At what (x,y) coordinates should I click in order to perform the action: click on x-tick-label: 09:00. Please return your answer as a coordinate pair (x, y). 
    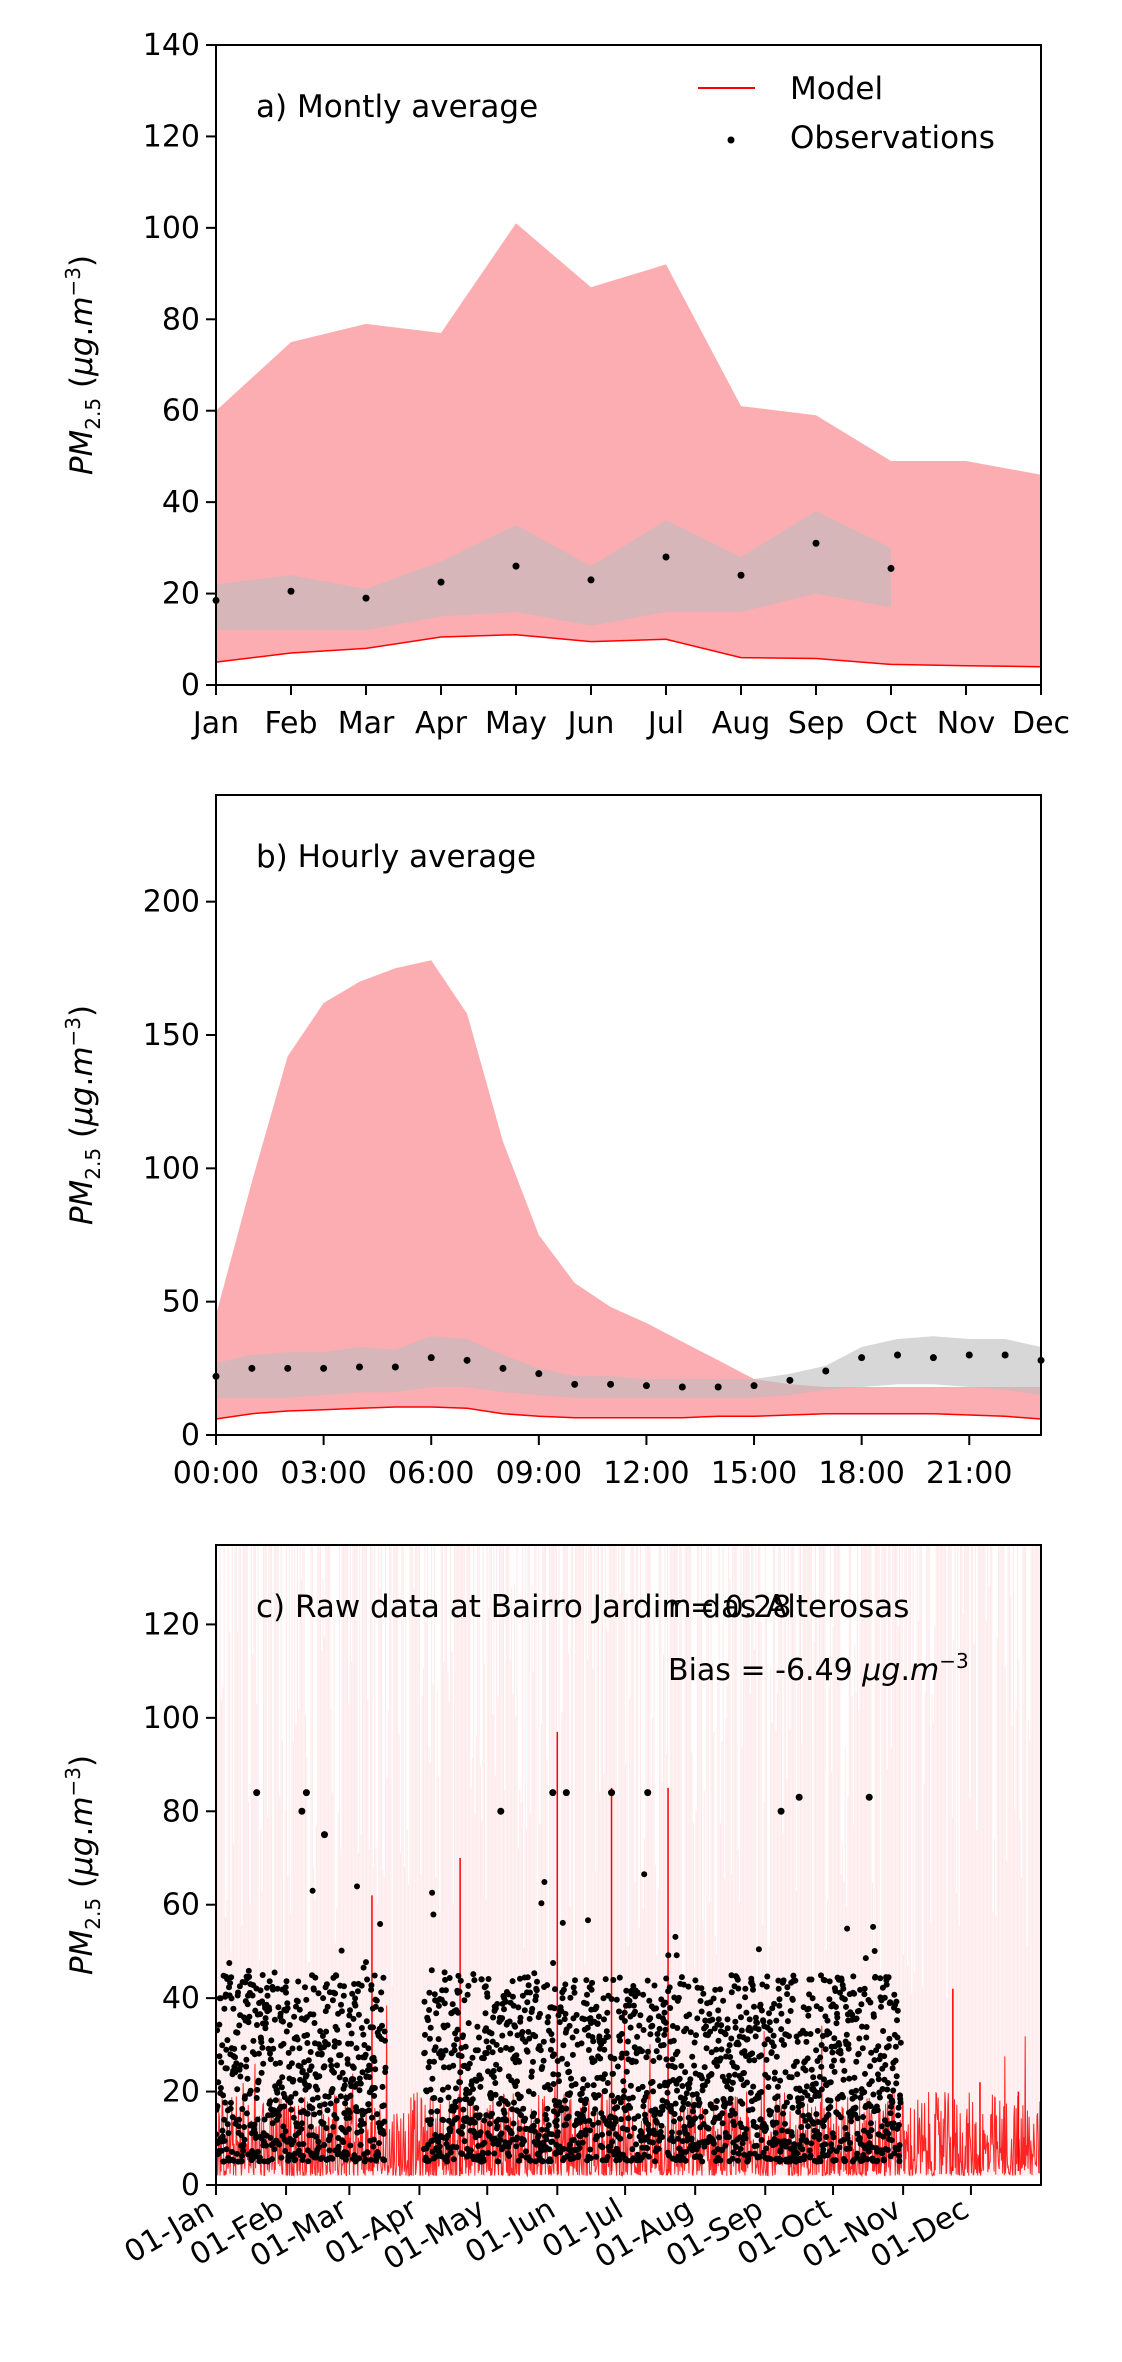
    Looking at the image, I should click on (539, 1473).